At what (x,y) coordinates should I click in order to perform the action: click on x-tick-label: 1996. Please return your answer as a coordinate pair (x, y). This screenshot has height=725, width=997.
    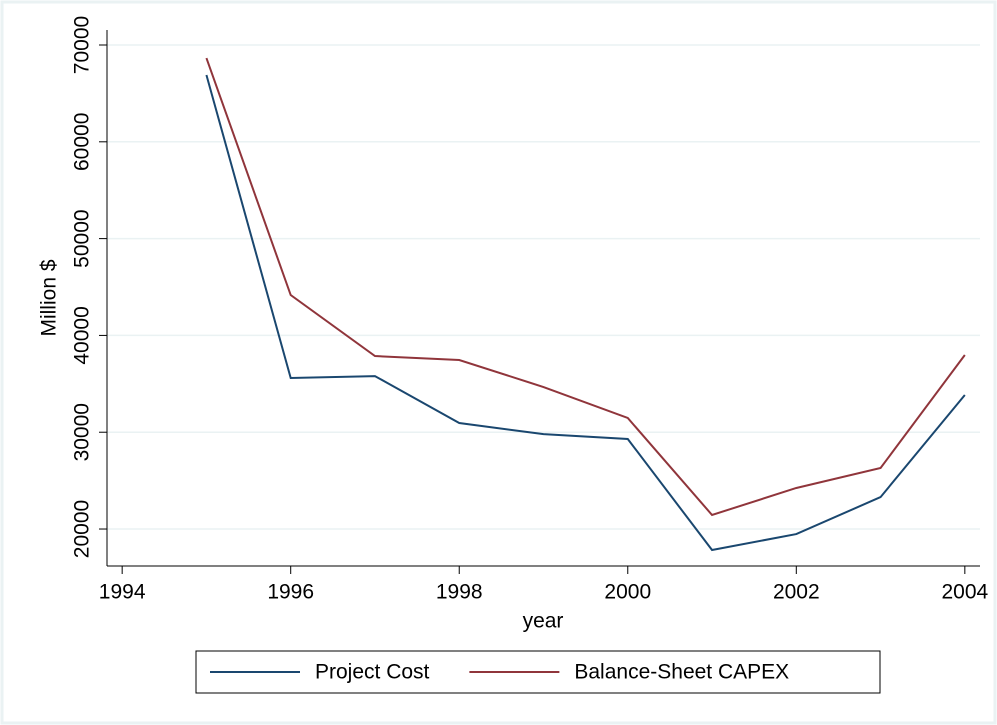
    Looking at the image, I should click on (290, 592).